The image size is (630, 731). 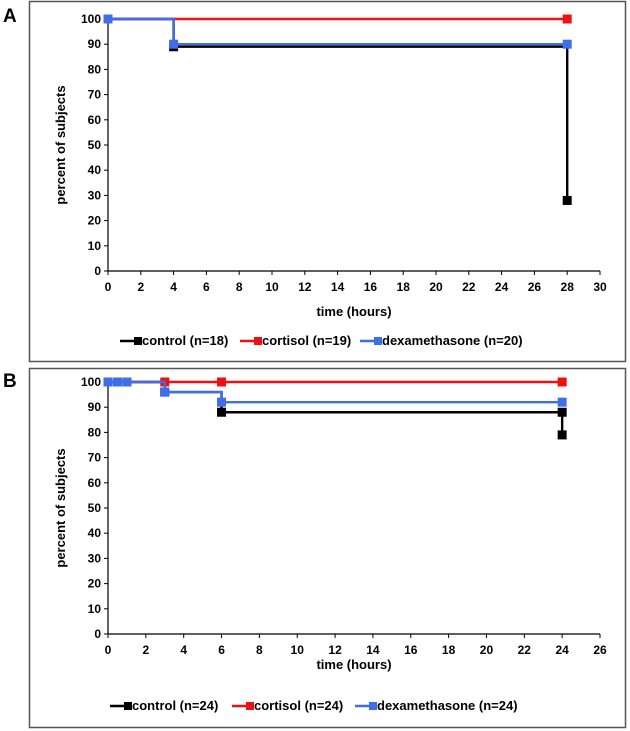 I want to click on legend-entry: cortisol (n=24), so click(x=298, y=705).